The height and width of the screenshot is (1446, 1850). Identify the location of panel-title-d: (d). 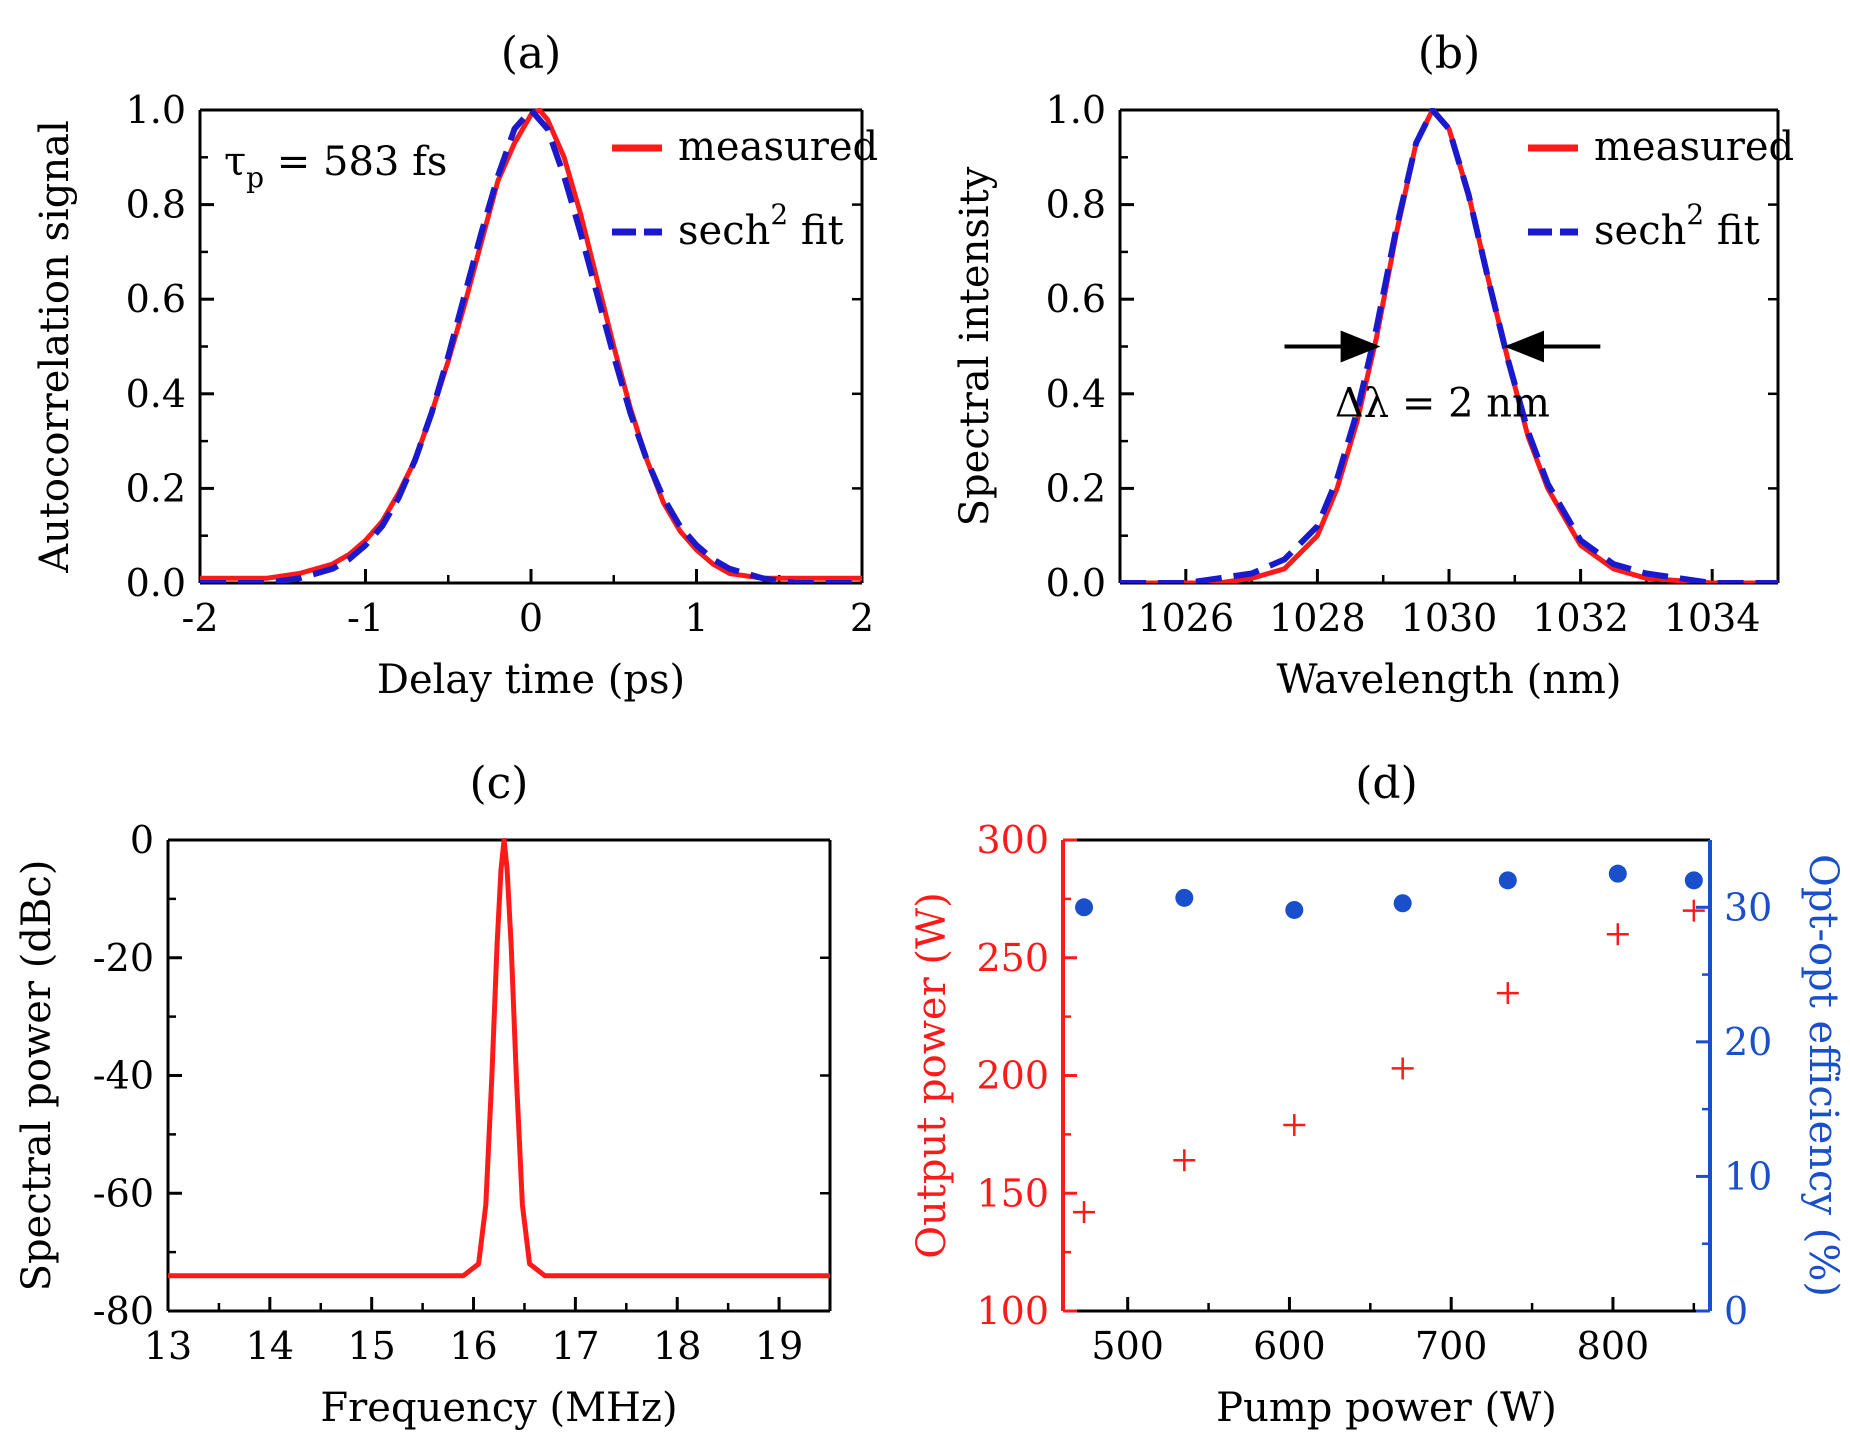
(1386, 783).